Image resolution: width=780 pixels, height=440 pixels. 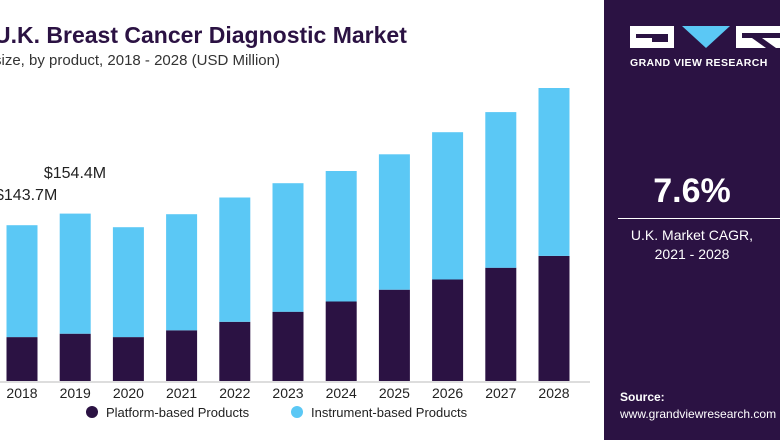 What do you see at coordinates (692, 245) in the screenshot?
I see `cagr-label: U.K. Market CAGR, 2021 - 2028` at bounding box center [692, 245].